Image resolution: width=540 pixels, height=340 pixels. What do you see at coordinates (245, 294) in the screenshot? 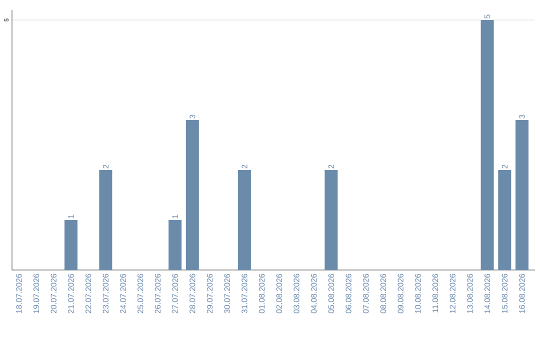
I see `x-tick-label: 31.07.2026` at bounding box center [245, 294].